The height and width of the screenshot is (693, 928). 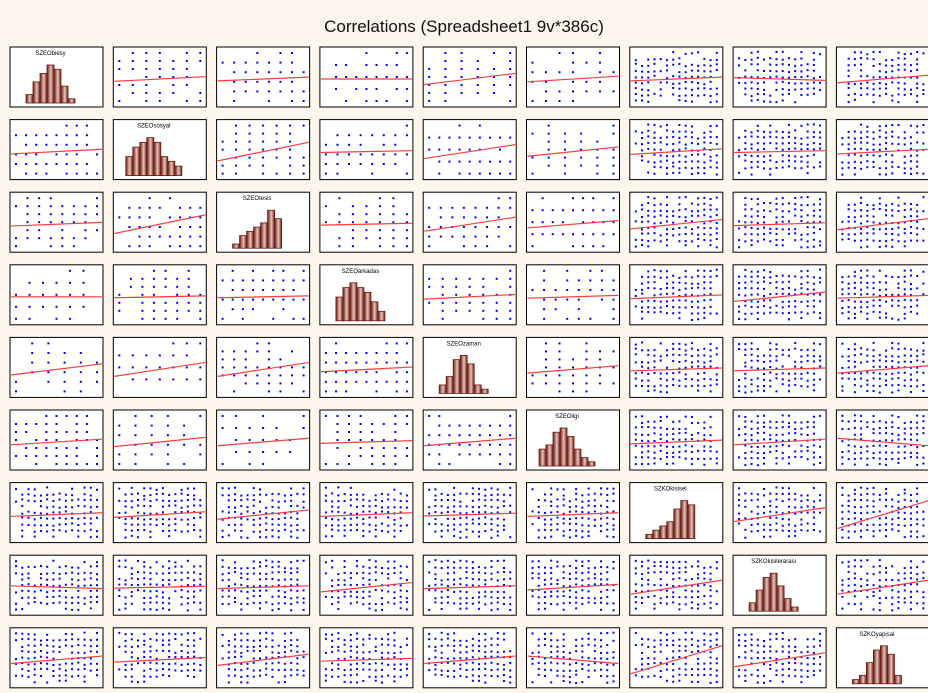 What do you see at coordinates (263, 367) in the screenshot?
I see `cell-frame` at bounding box center [263, 367].